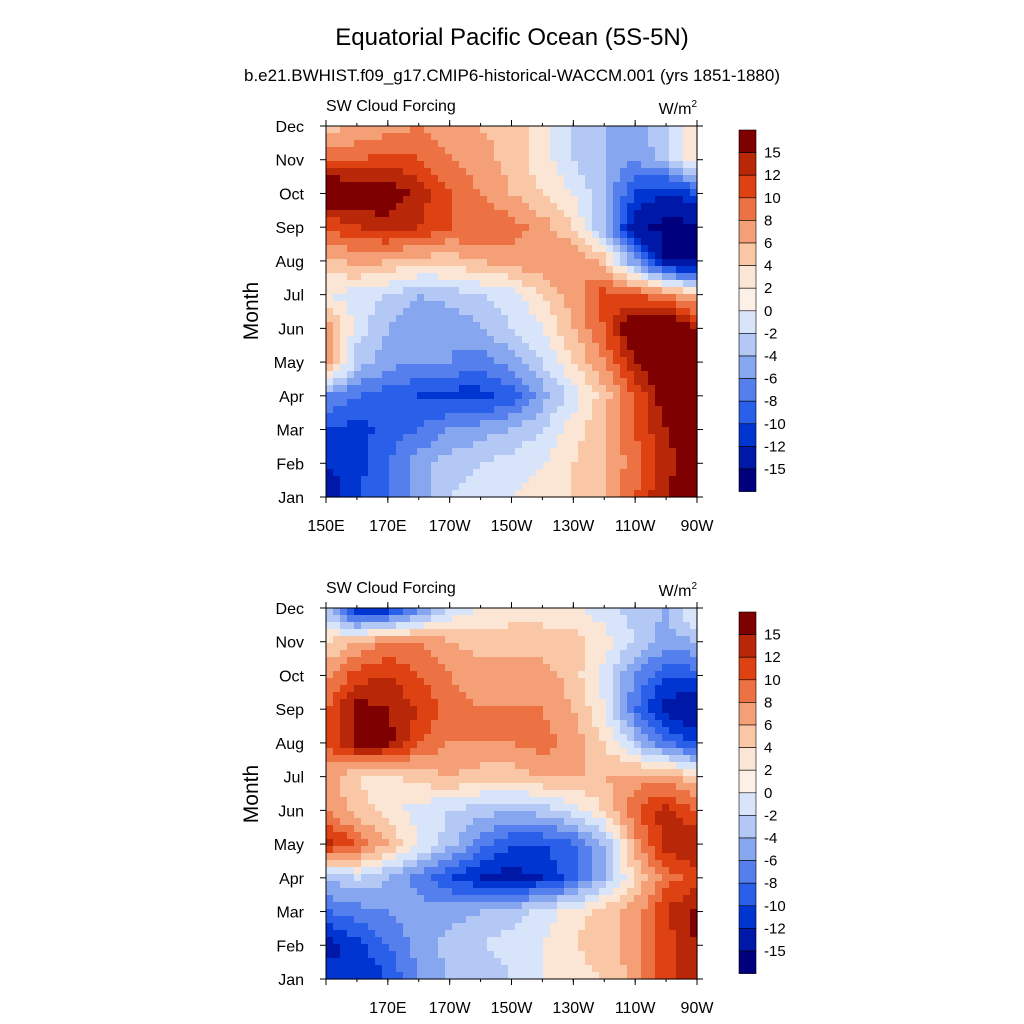 Image resolution: width=1024 pixels, height=1024 pixels. Describe the element at coordinates (768, 243) in the screenshot. I see `colorbar-label: 6` at that location.